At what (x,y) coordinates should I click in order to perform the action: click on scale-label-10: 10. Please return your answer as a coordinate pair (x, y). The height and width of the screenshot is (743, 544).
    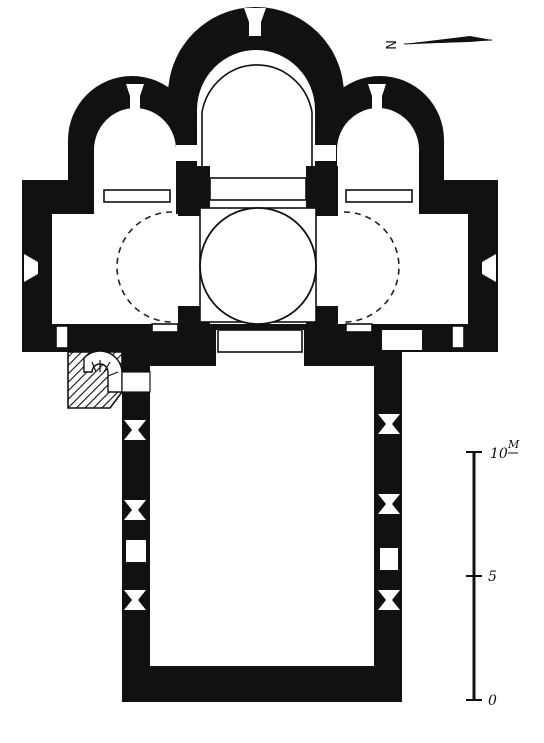
    Looking at the image, I should click on (499, 454).